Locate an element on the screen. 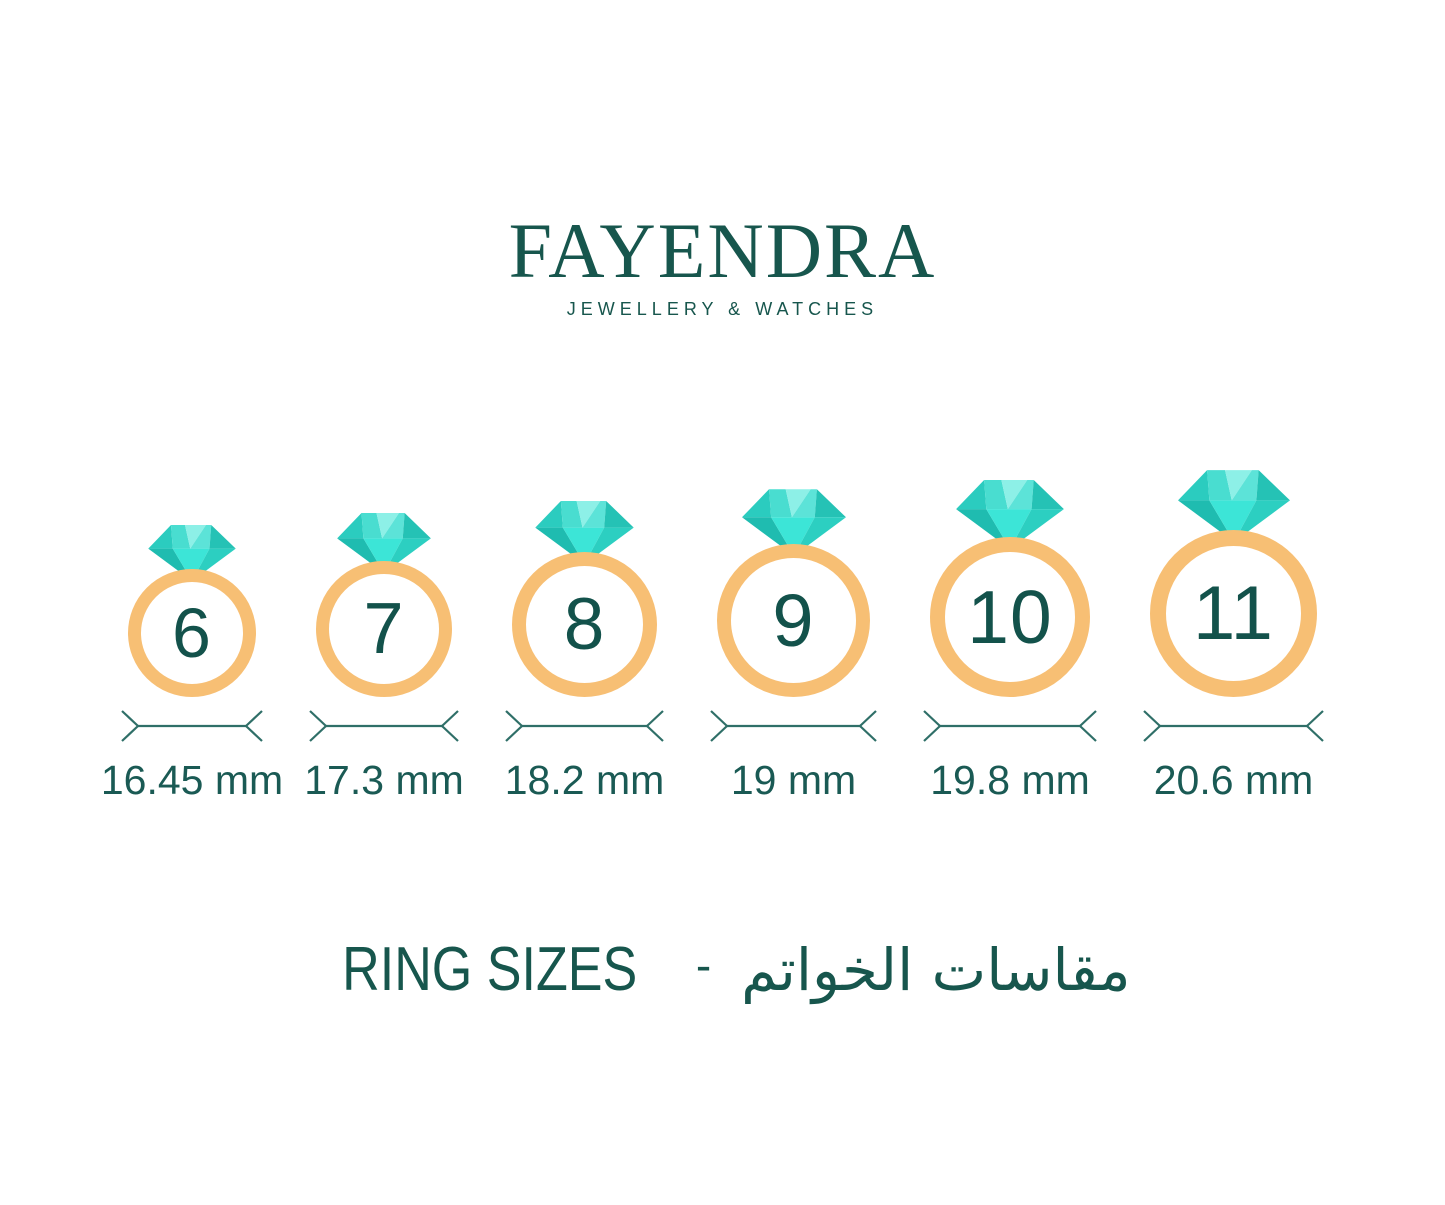 The image size is (1445, 1205). ring-size-number: 8 is located at coordinates (584, 624).